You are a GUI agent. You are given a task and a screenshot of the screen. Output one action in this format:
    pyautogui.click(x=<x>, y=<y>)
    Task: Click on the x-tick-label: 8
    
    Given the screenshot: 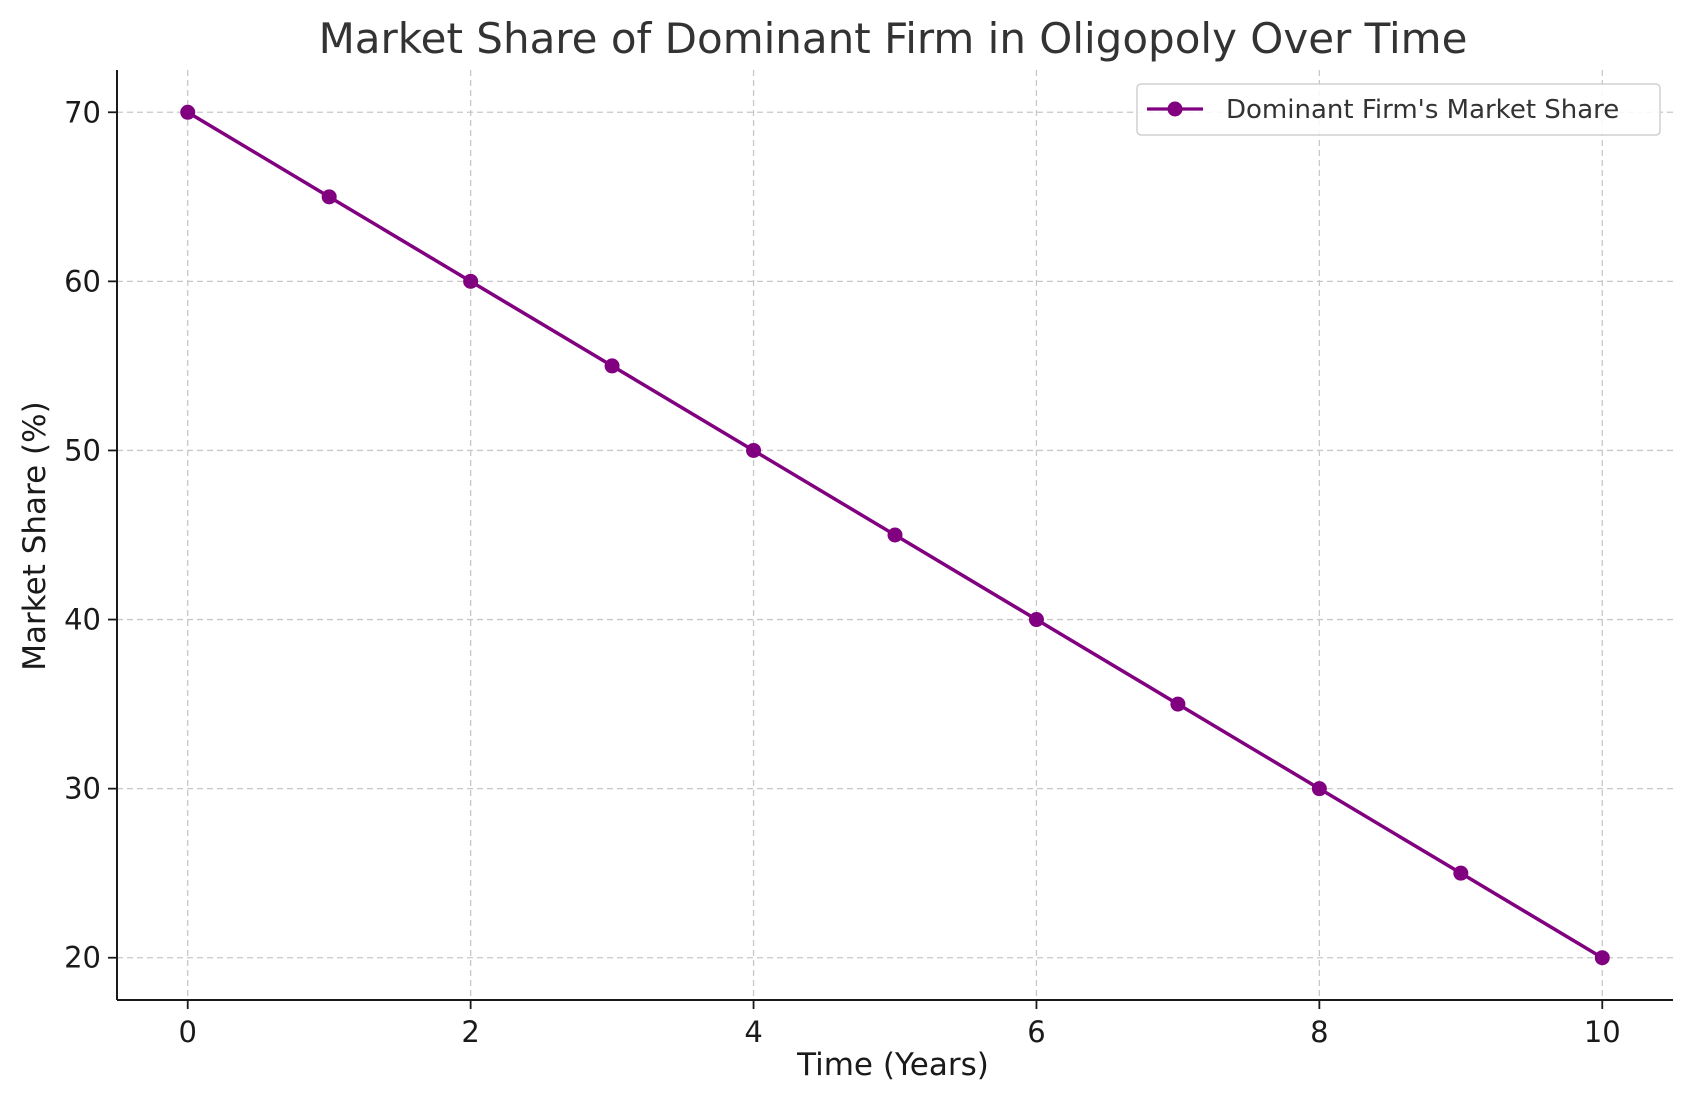 What is the action you would take?
    pyautogui.click(x=1319, y=1032)
    